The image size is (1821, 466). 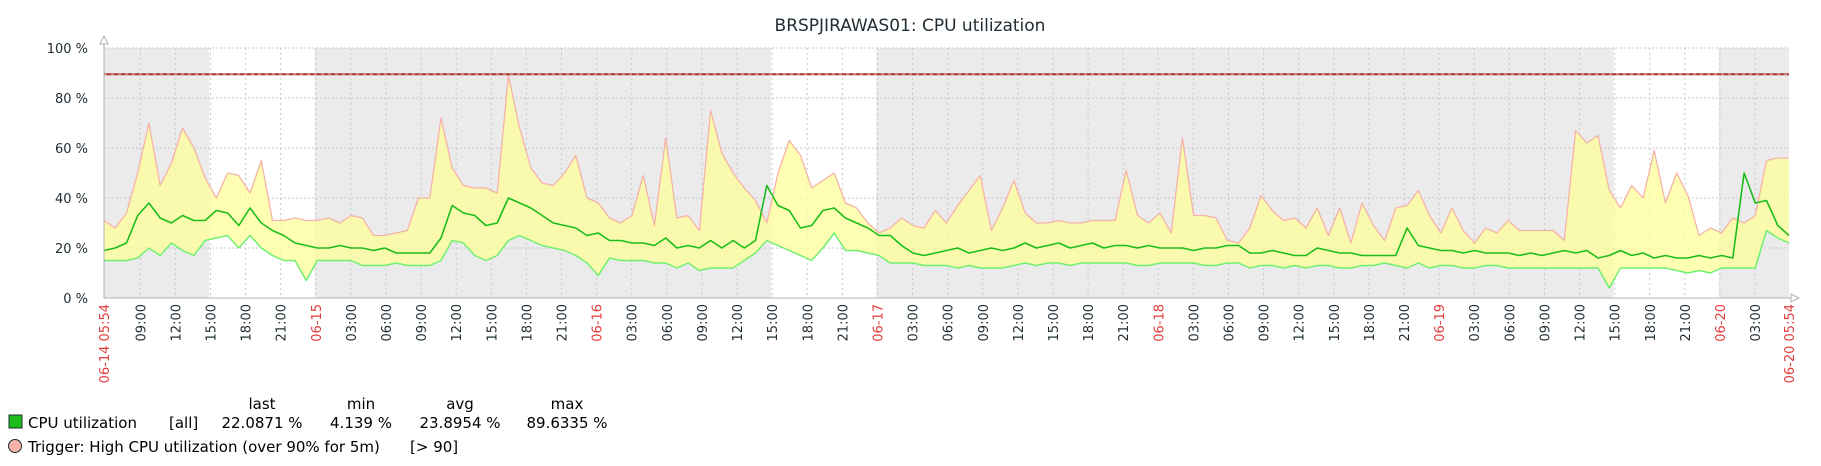 What do you see at coordinates (434, 447) in the screenshot?
I see `legend-trigger-condition: [> 90]` at bounding box center [434, 447].